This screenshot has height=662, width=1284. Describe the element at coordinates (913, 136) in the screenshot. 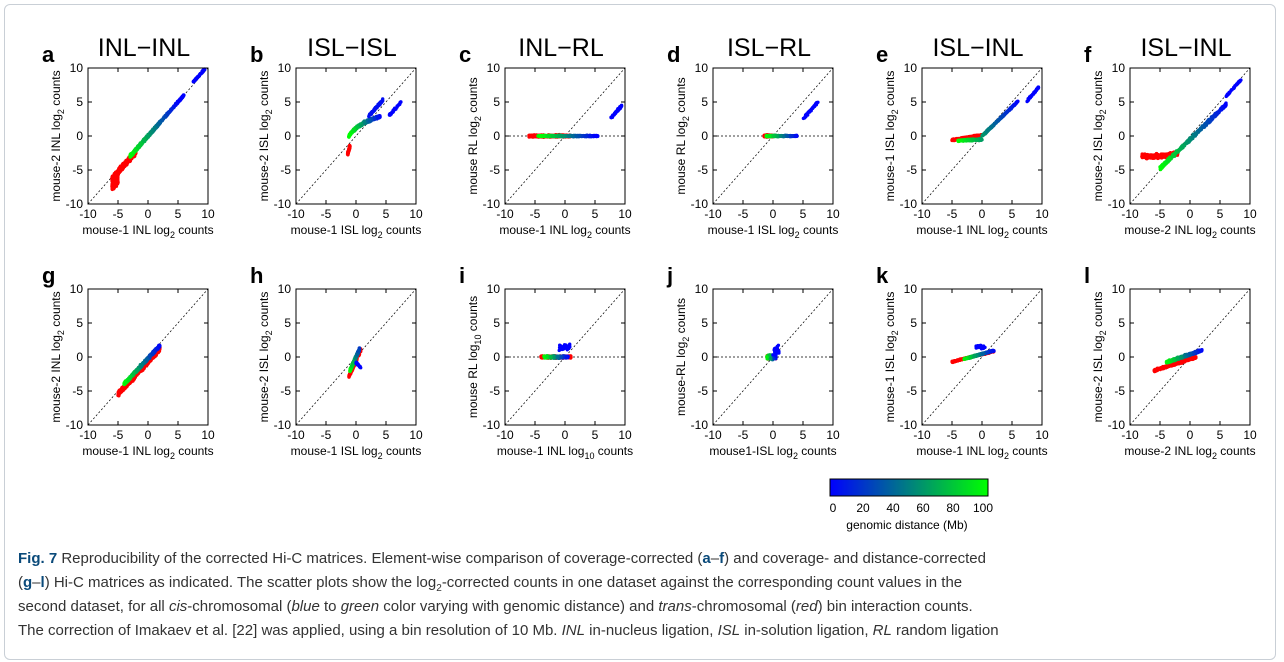

I see `y-tick-label: 0` at that location.